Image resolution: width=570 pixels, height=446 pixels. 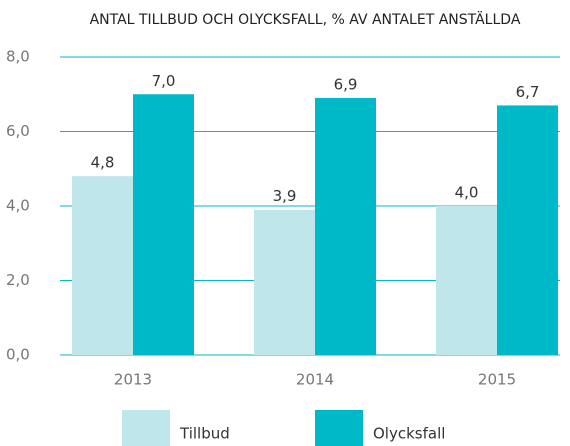 I want to click on value-label: 3,9, so click(x=285, y=196).